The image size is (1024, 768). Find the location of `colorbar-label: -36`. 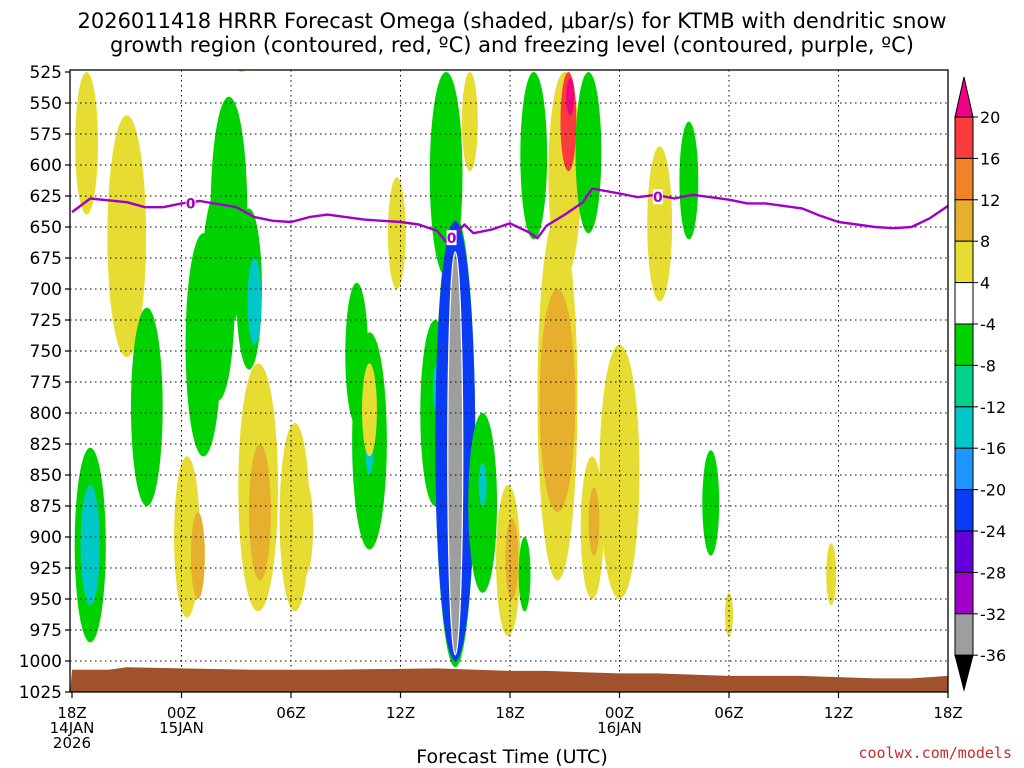

colorbar-label: -36 is located at coordinates (993, 655).